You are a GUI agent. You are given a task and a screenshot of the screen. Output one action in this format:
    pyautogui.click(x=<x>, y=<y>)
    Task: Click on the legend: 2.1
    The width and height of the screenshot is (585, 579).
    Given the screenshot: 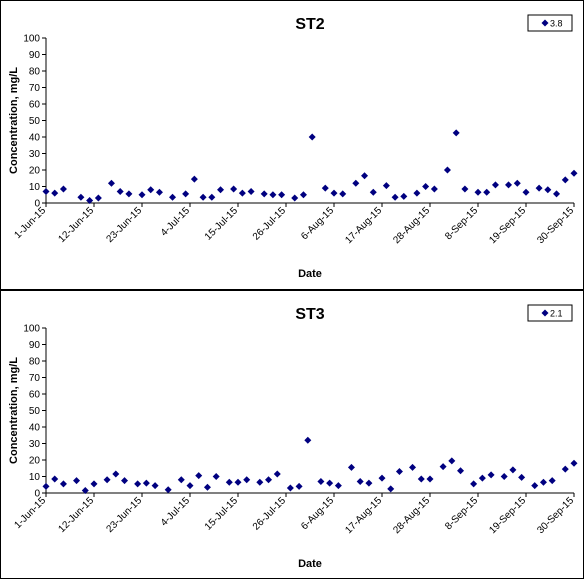 What is the action you would take?
    pyautogui.click(x=550, y=313)
    